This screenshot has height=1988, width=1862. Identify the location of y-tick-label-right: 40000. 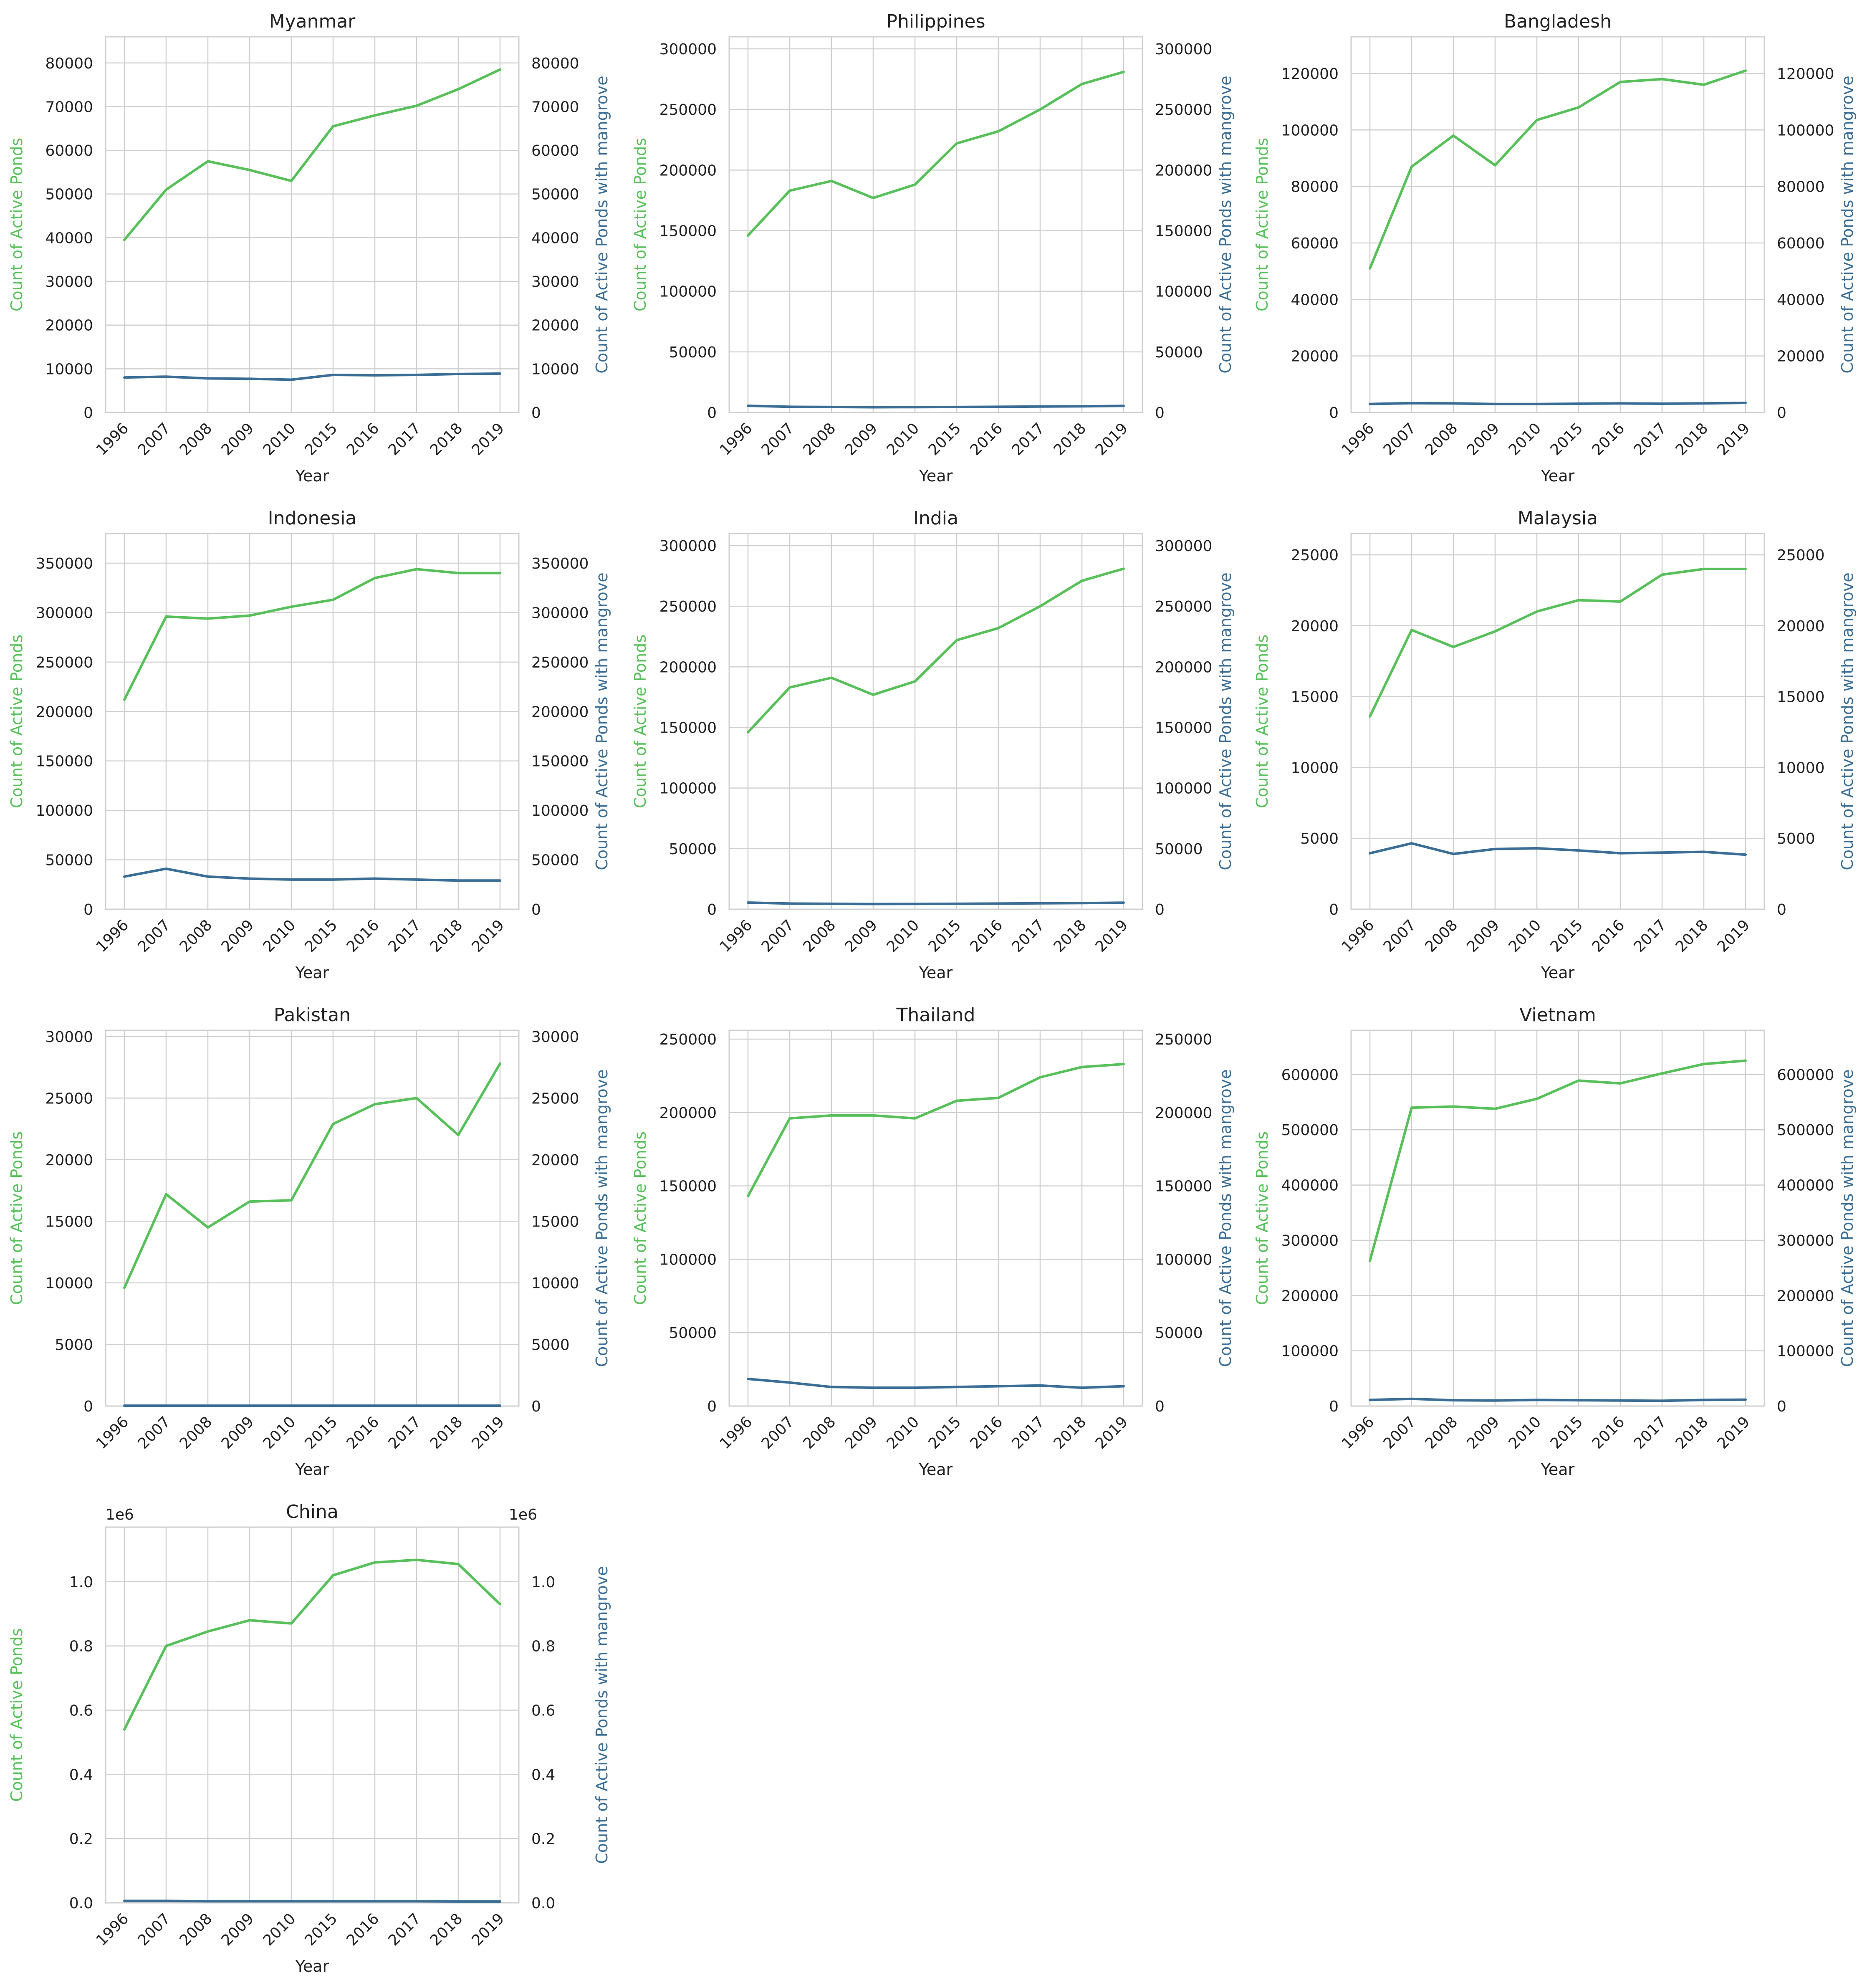
(1801, 300).